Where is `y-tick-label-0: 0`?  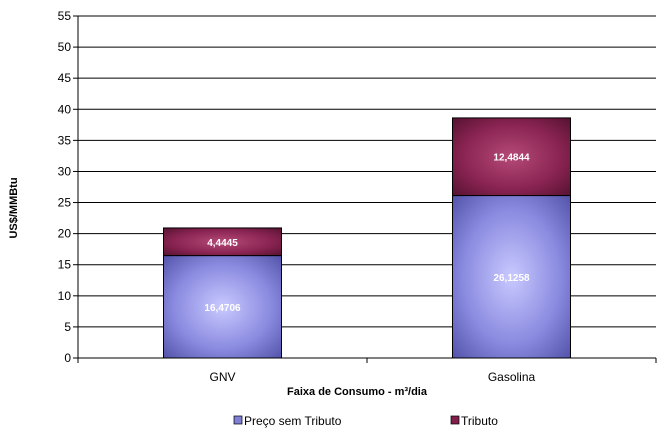 y-tick-label-0: 0 is located at coordinates (67, 358).